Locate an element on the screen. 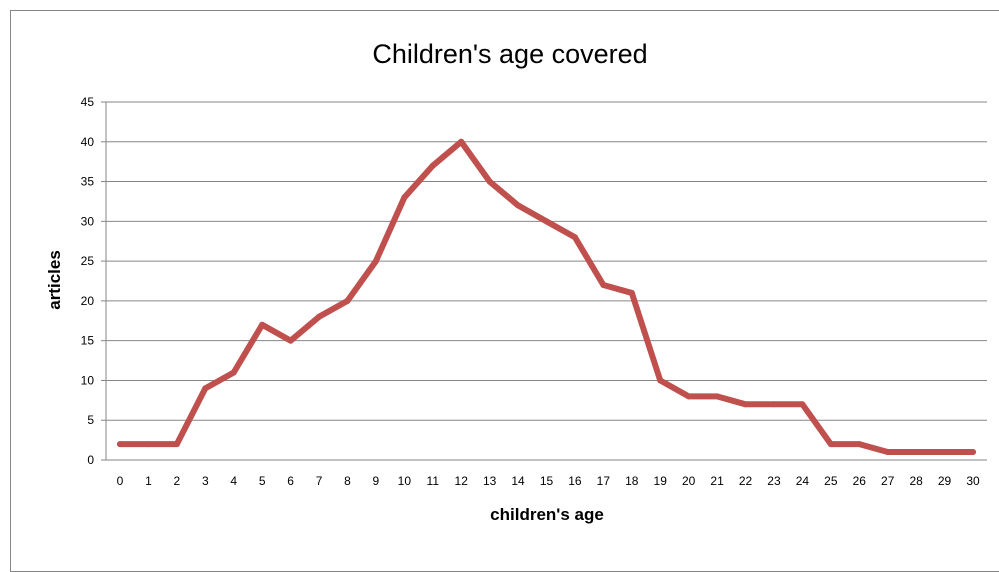  y-tick-label: 15 is located at coordinates (88, 341).